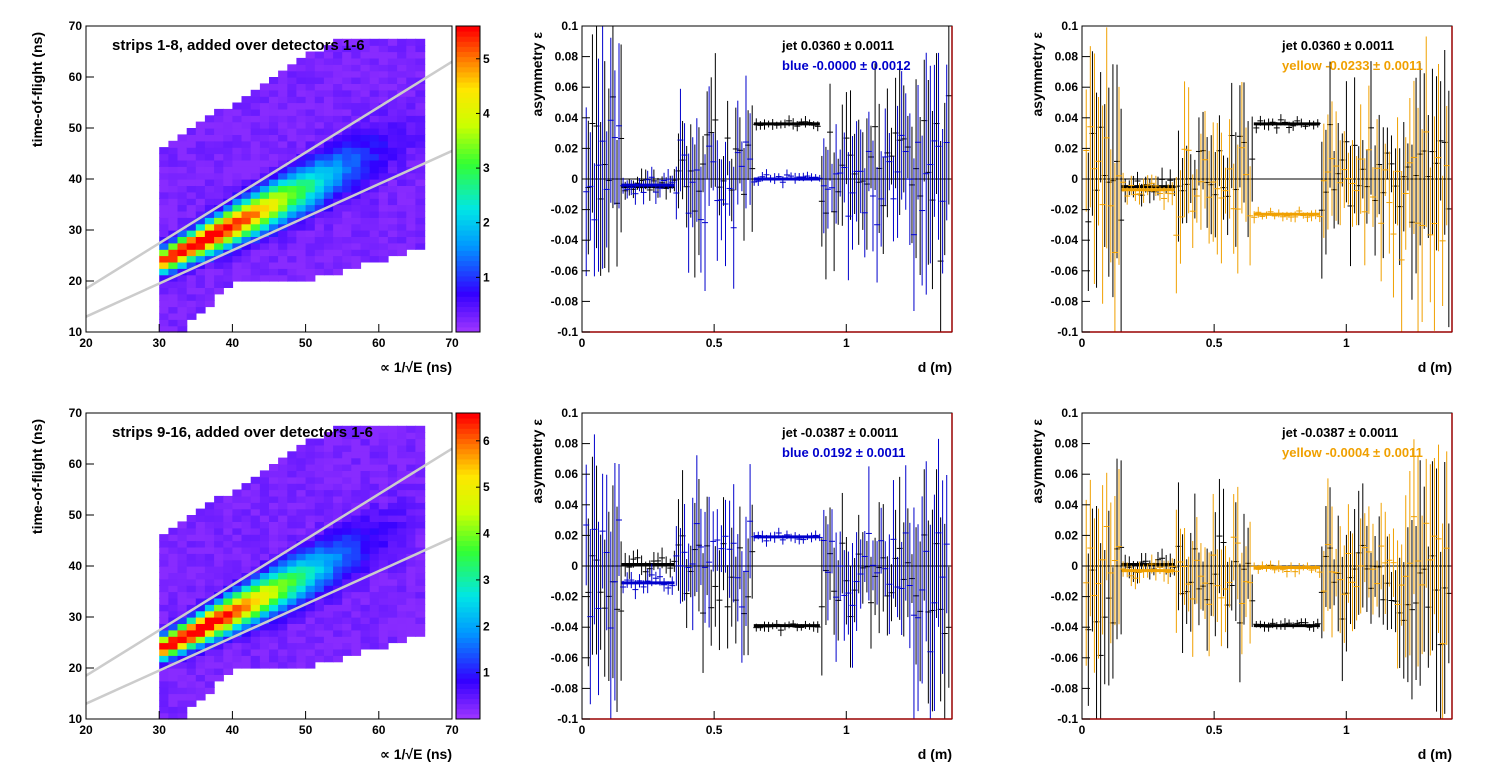  What do you see at coordinates (486, 673) in the screenshot?
I see `colorbar-tick-label: 1` at bounding box center [486, 673].